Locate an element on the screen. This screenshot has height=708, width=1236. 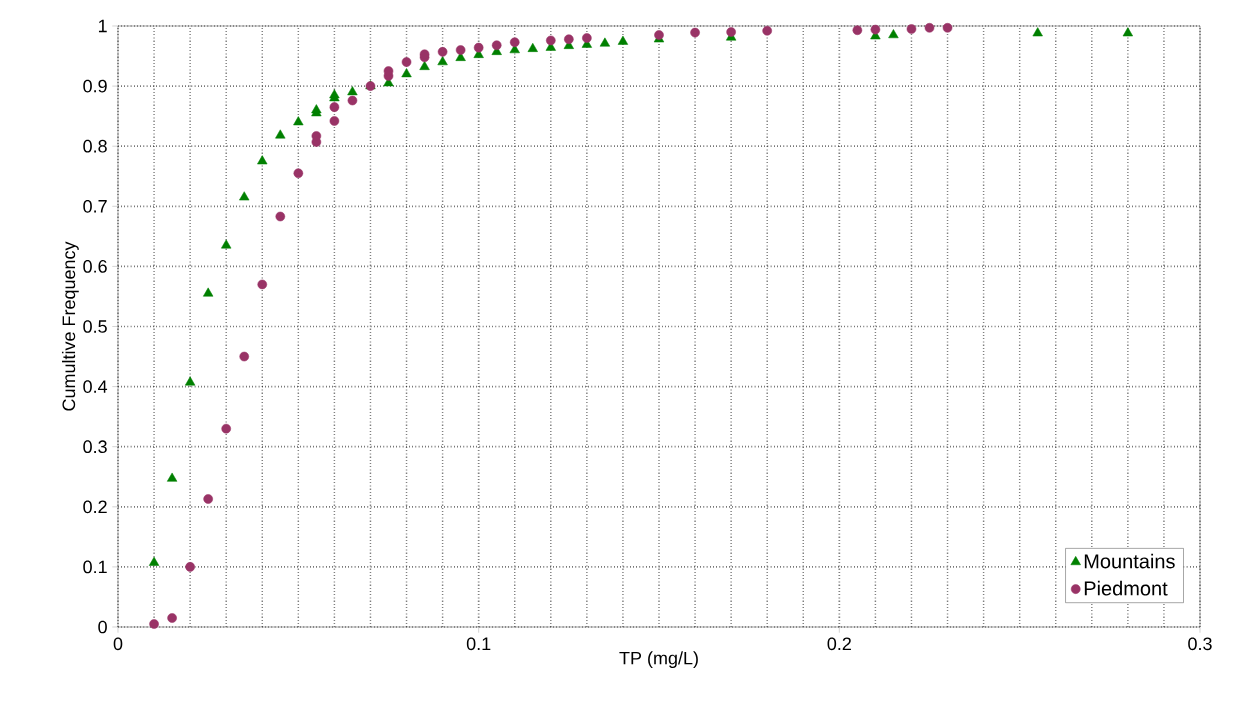
y-tick-label: 0.3 is located at coordinates (95, 447).